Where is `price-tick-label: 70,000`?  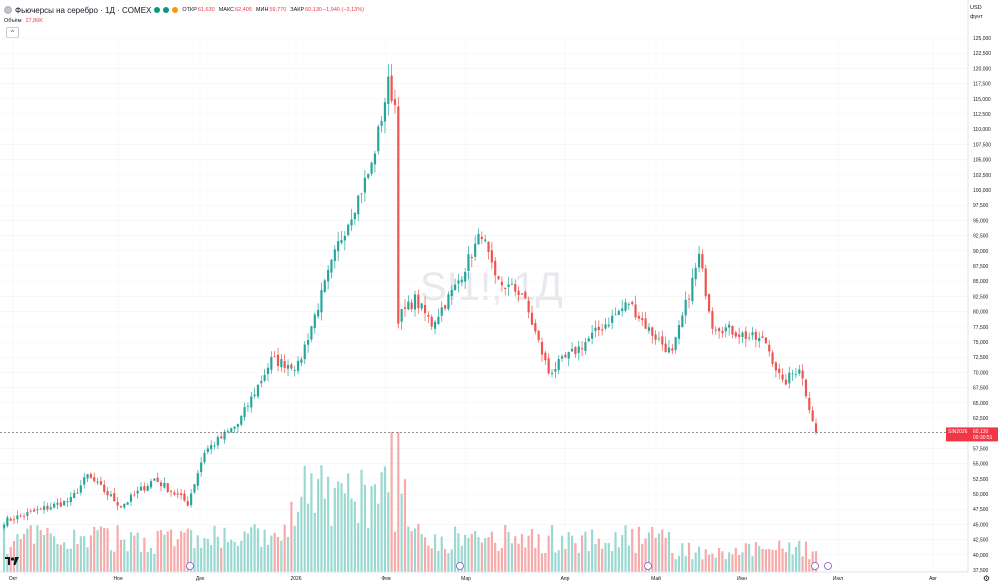
price-tick-label: 70,000 is located at coordinates (981, 373).